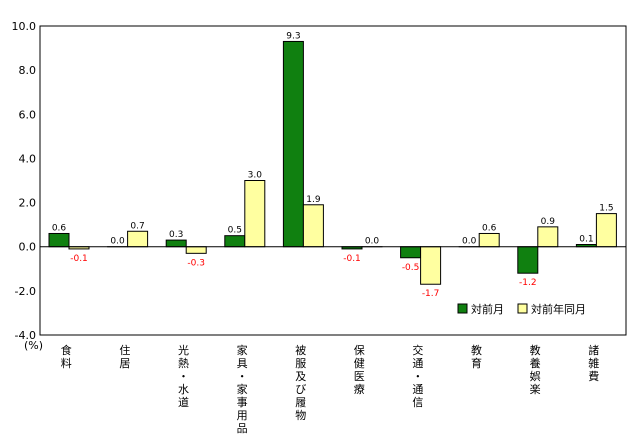  What do you see at coordinates (528, 283) in the screenshot?
I see `data-label: -1.2` at bounding box center [528, 283].